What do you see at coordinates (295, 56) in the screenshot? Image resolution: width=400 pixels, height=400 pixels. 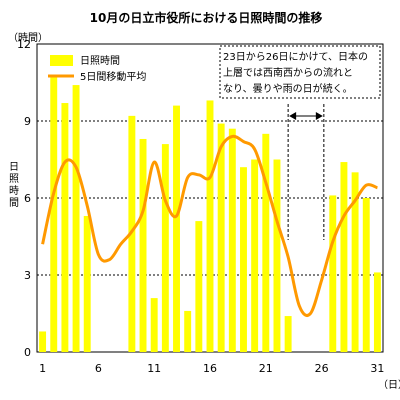 I see `annotation-line-1: 23日から26日にかけて、日本の` at bounding box center [295, 56].